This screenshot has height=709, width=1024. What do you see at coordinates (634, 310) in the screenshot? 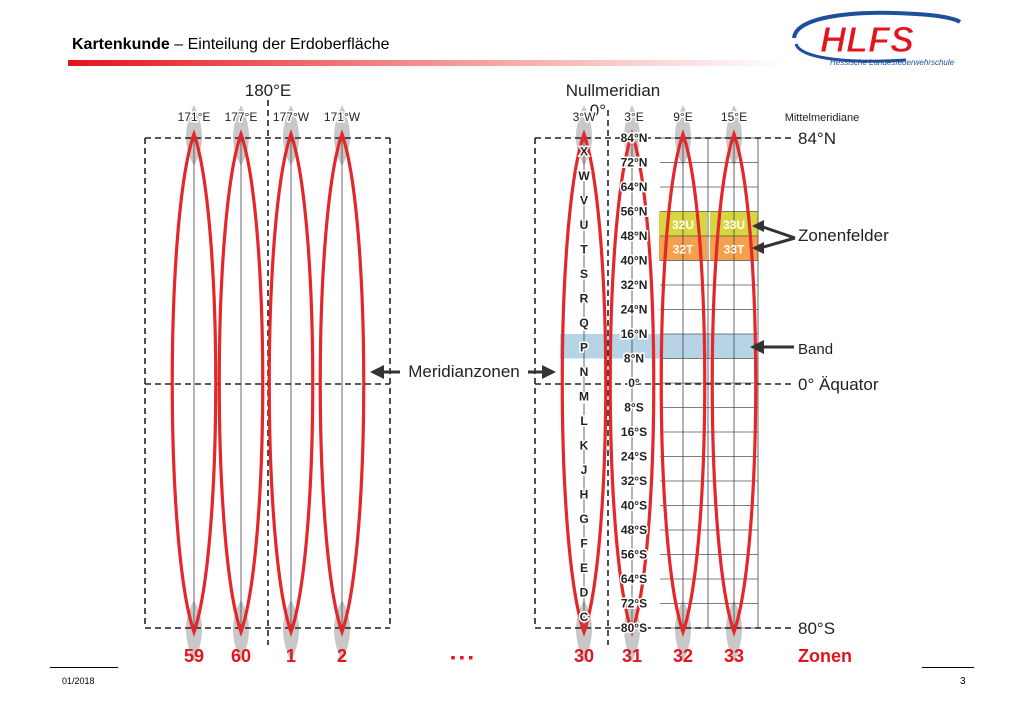
I see `latitude-label: 24°N` at bounding box center [634, 310].